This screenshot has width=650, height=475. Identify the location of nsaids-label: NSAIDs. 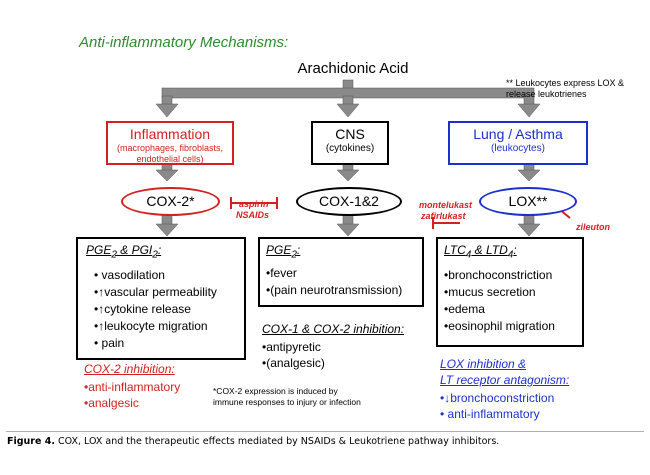
(253, 215).